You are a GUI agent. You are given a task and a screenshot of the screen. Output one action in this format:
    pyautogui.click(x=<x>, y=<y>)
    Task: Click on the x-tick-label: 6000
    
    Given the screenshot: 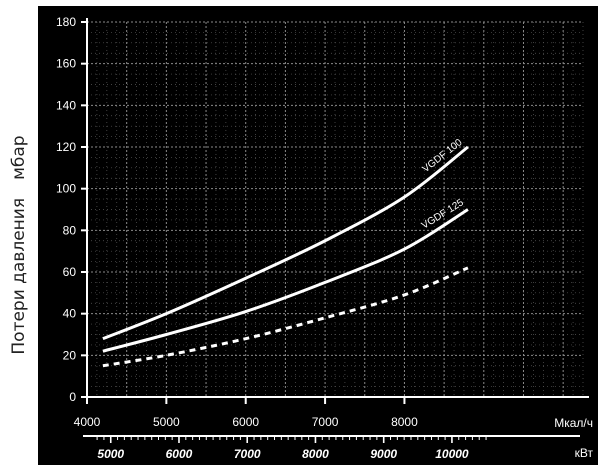 What is the action you would take?
    pyautogui.click(x=245, y=422)
    